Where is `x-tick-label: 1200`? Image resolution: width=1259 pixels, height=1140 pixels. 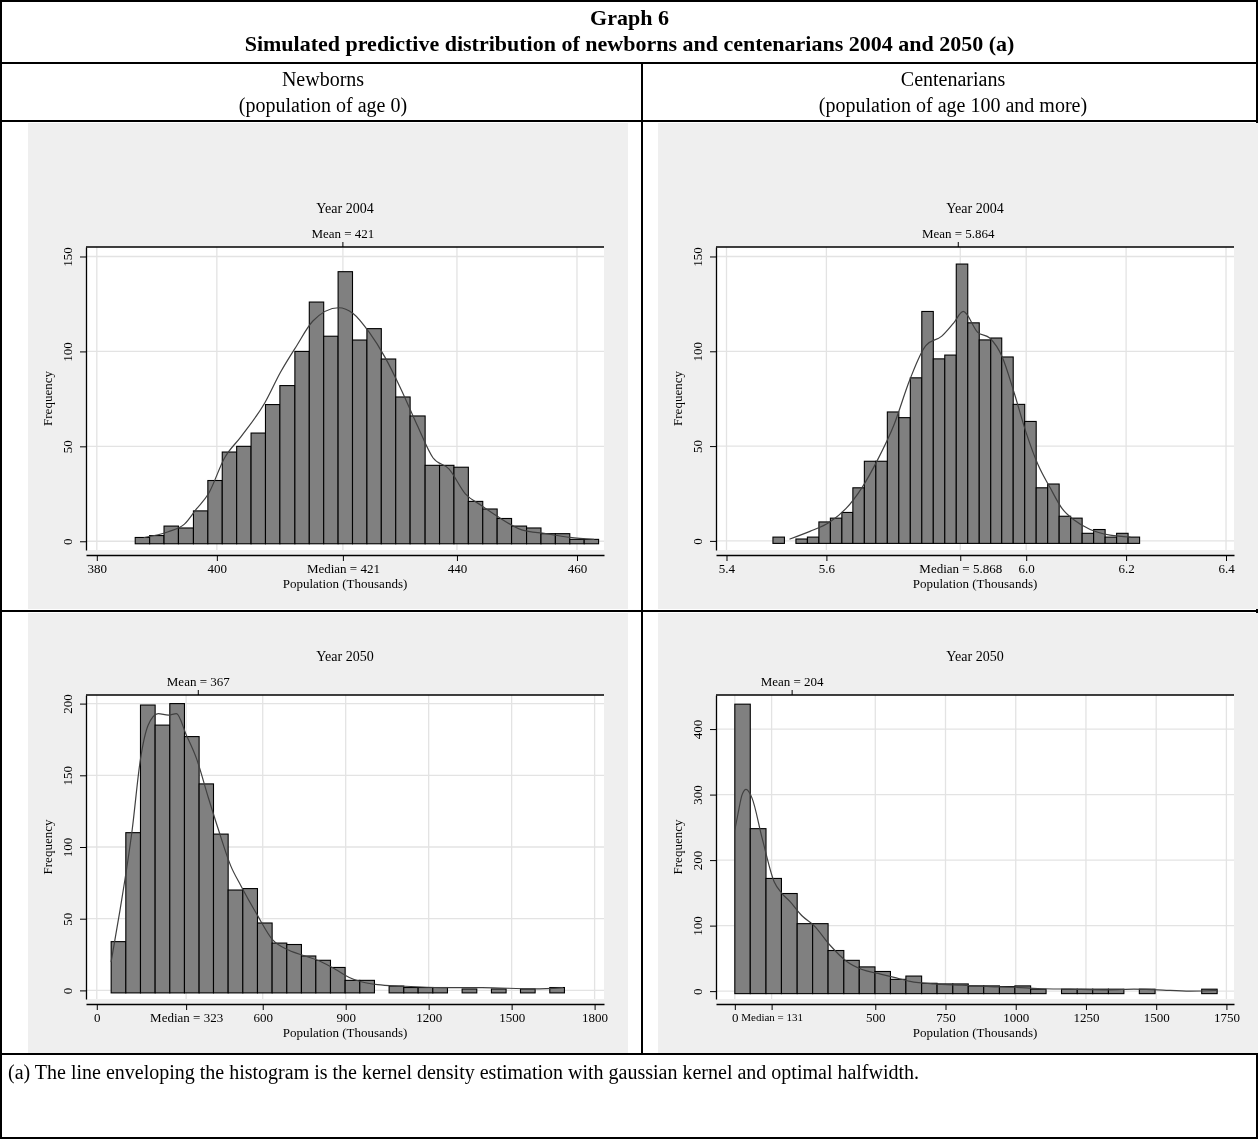 x-tick-label: 1200 is located at coordinates (429, 1018).